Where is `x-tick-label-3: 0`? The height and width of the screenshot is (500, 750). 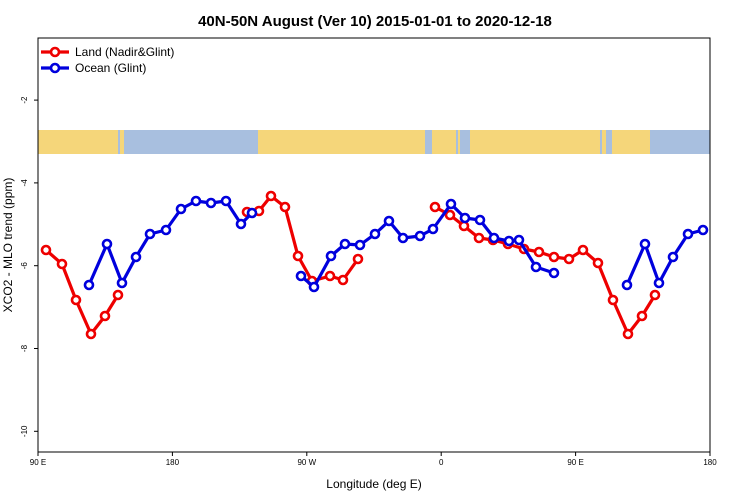 x-tick-label-3: 0 is located at coordinates (441, 462).